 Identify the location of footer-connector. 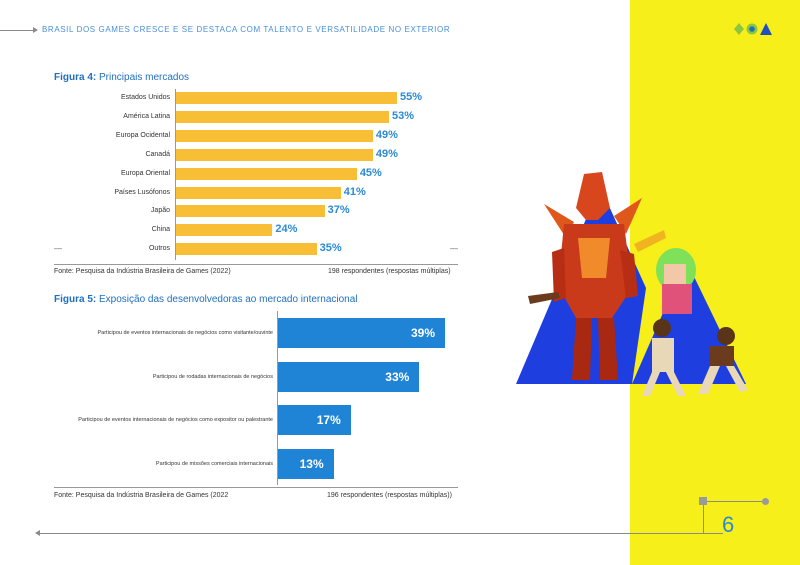
(703, 517).